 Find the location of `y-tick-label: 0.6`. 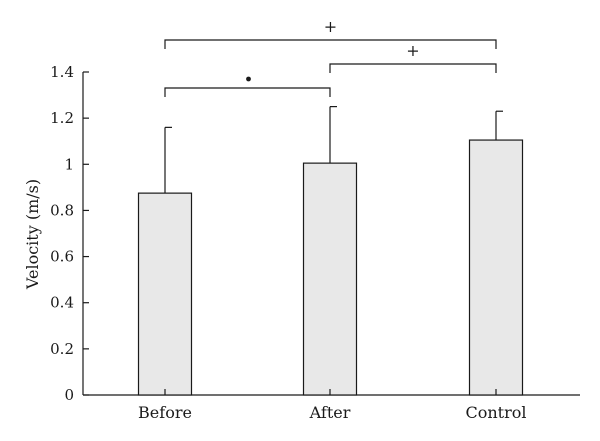

y-tick-label: 0.6 is located at coordinates (62, 257).